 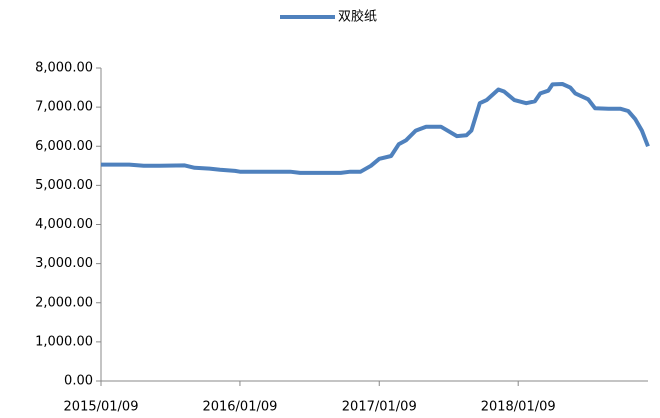 I want to click on y-tick-label: 1,000.00, so click(x=64, y=341).